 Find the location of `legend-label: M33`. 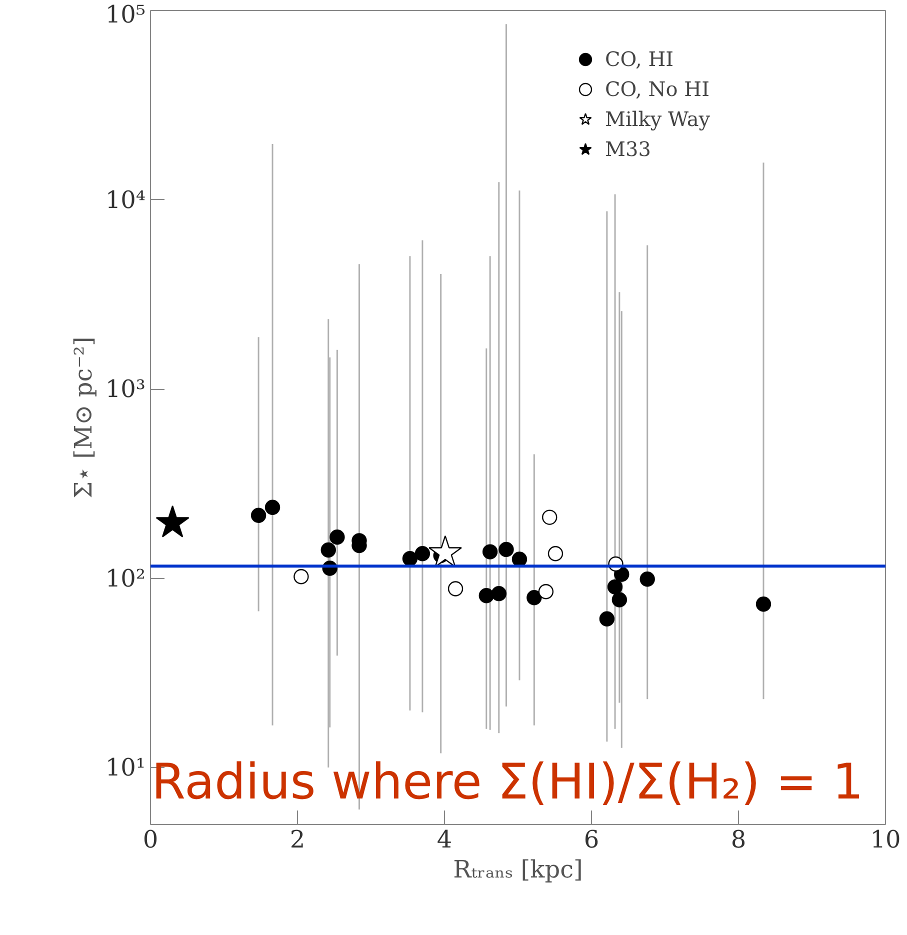

legend-label: M33 is located at coordinates (628, 149).